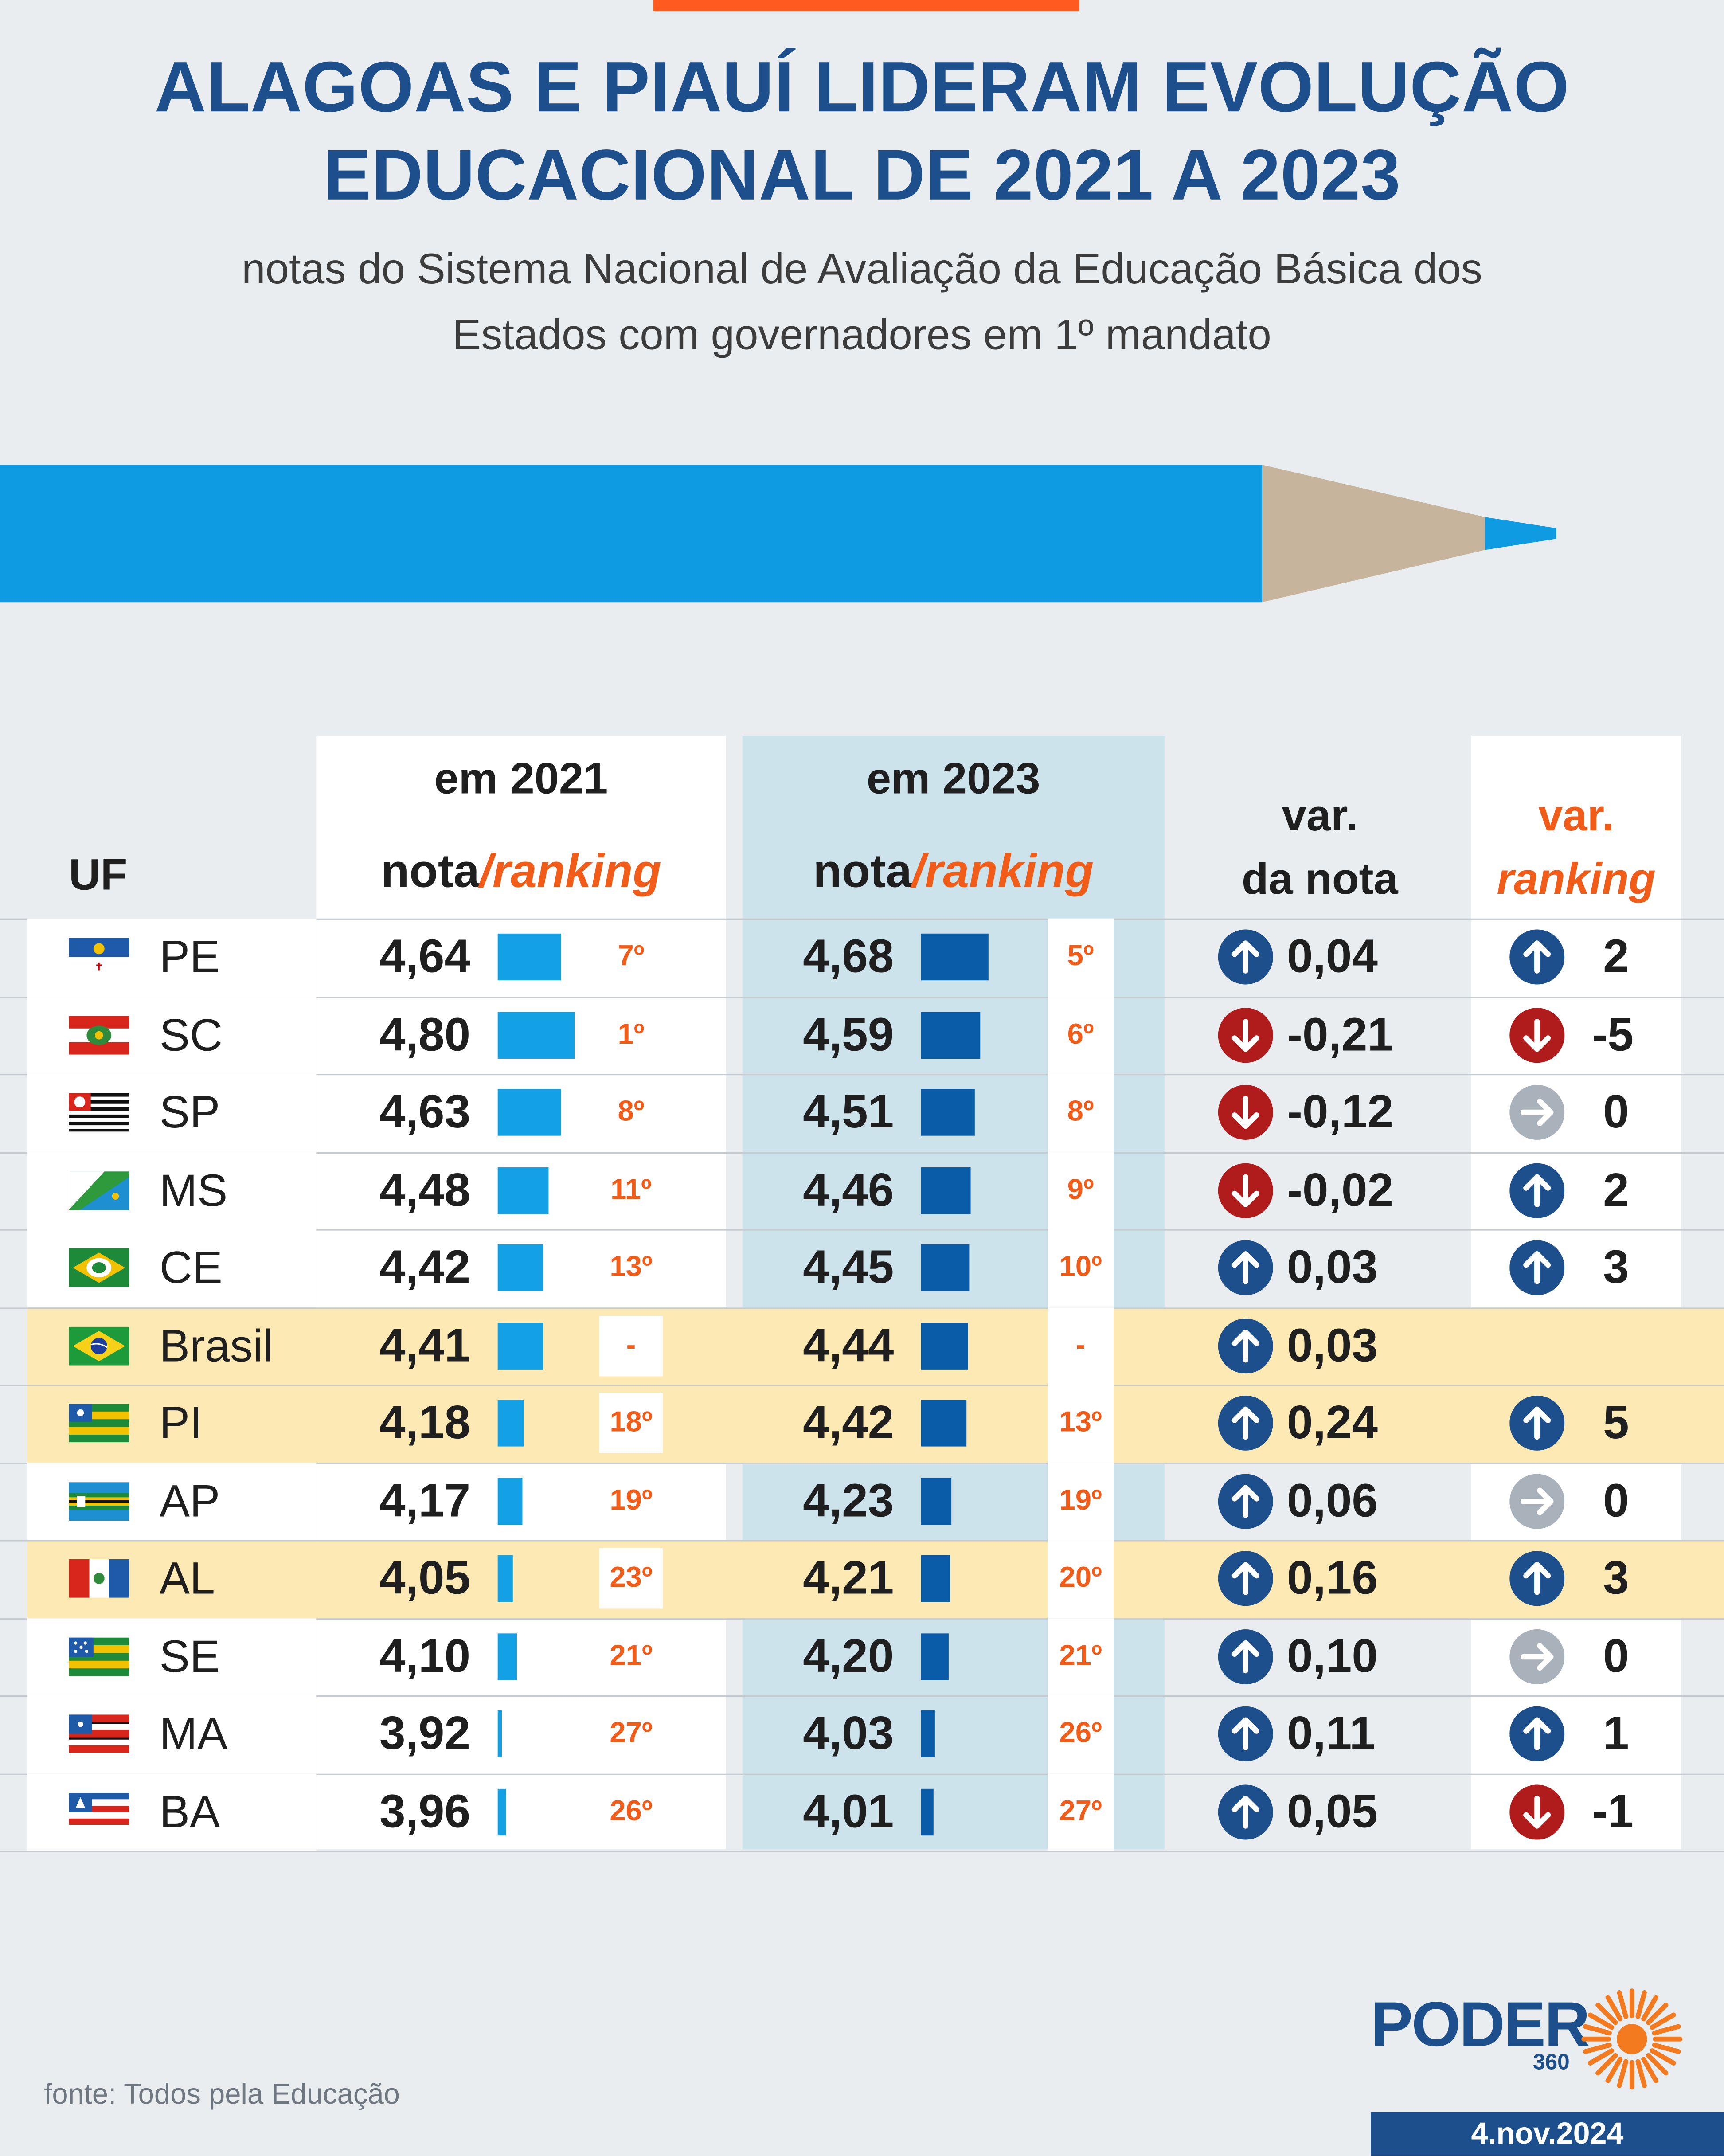  What do you see at coordinates (862, 176) in the screenshot?
I see `title-line-2: EDUCACIONAL DE 2021 A 2023` at bounding box center [862, 176].